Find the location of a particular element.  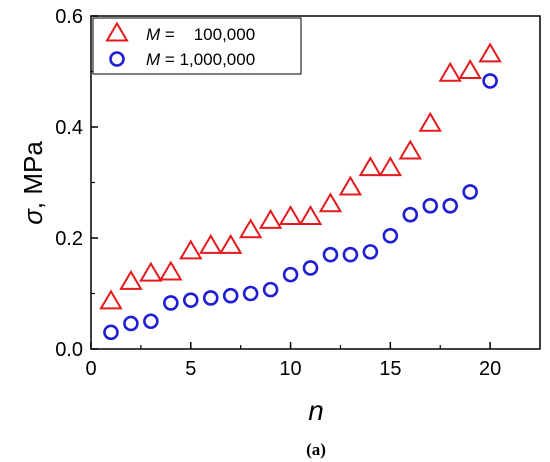

x-axis-label: n is located at coordinates (316, 410).